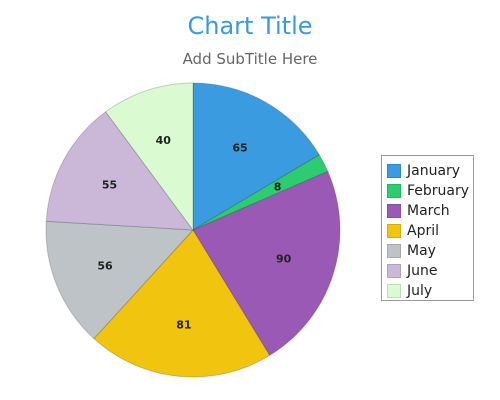  I want to click on legend-item-march: March, so click(430, 211).